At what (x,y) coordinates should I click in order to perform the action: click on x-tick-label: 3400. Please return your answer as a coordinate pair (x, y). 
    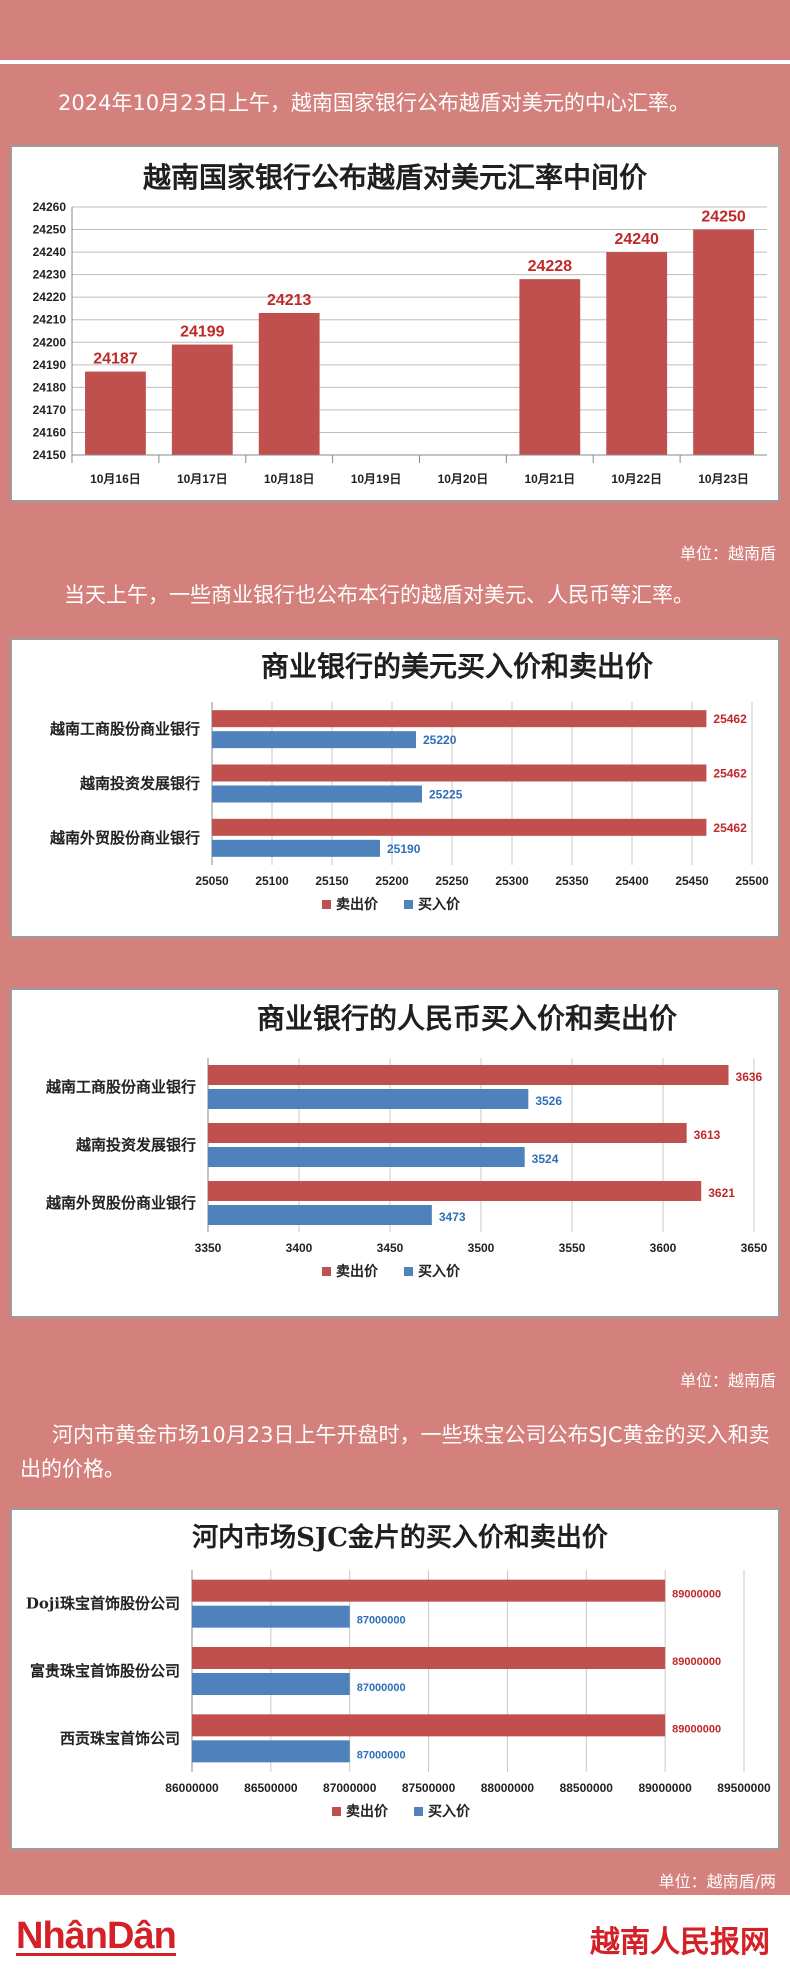
    Looking at the image, I should click on (299, 1248).